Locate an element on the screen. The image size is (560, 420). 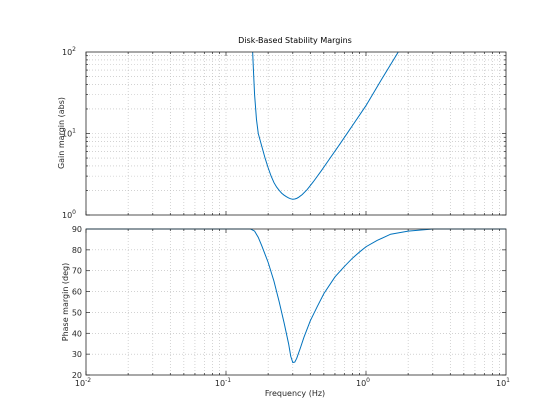
y-tick-label: 100 is located at coordinates (69, 214).